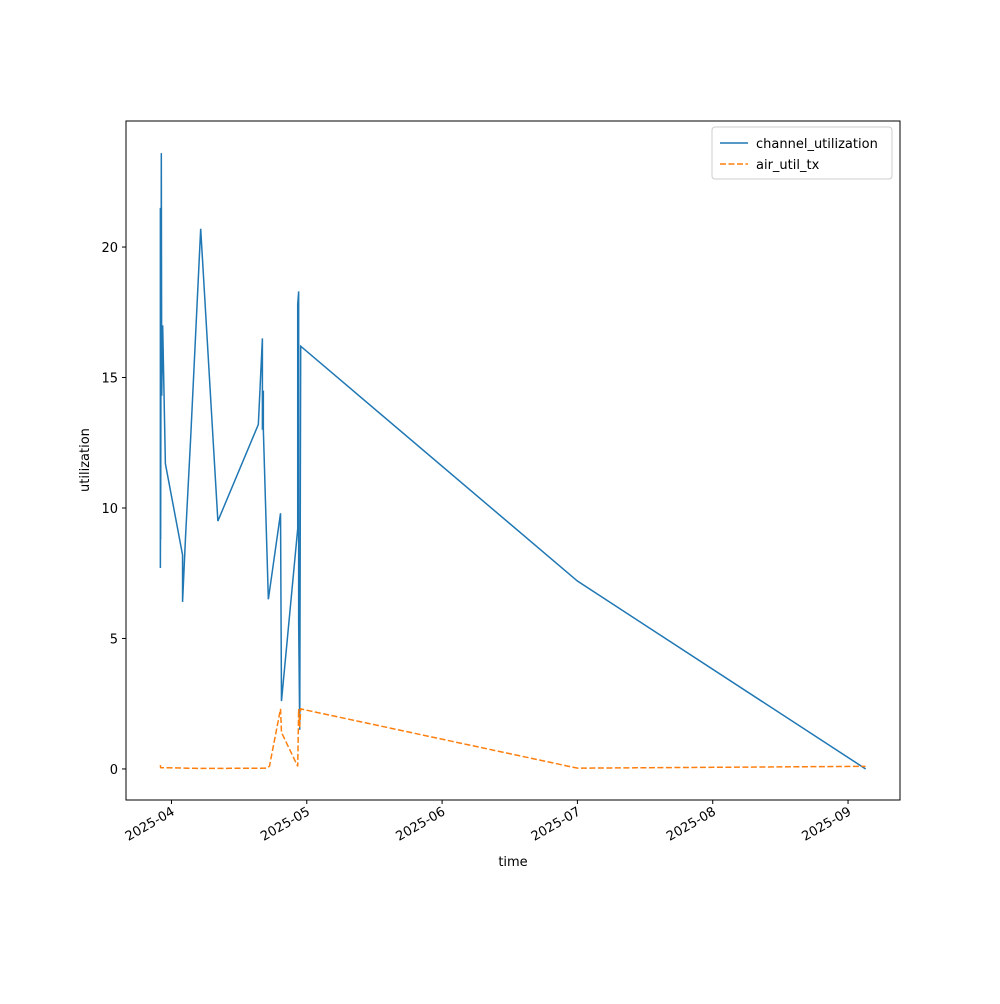 The height and width of the screenshot is (1004, 1000). I want to click on x-tick-label: 2025-06, so click(421, 824).